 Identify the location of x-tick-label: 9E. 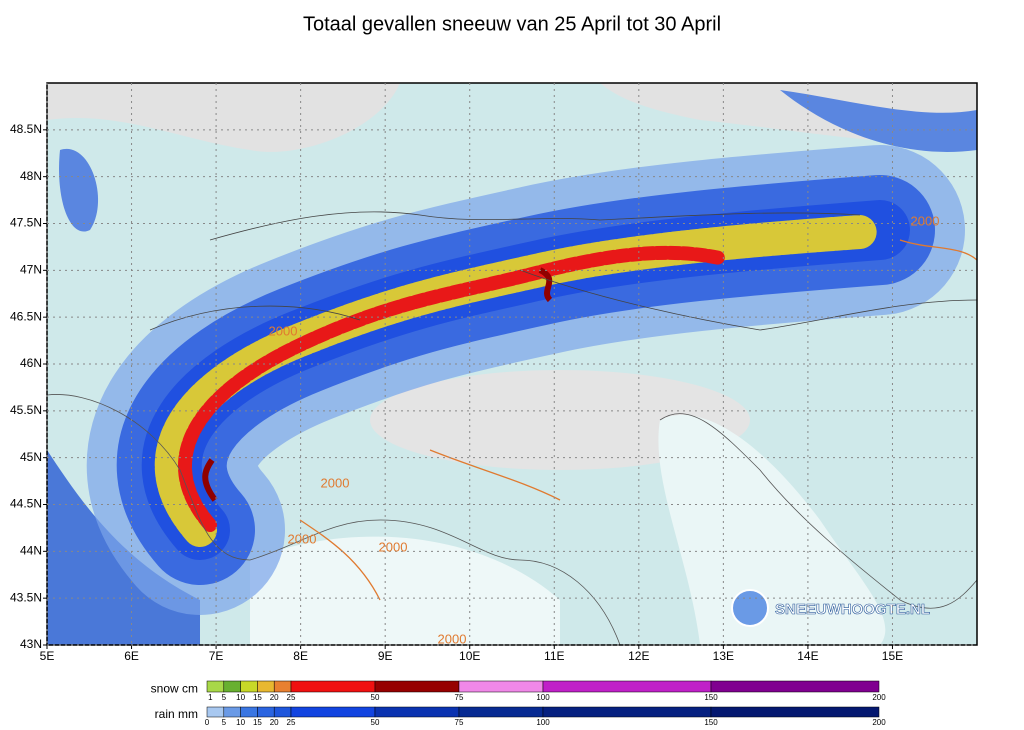
(385, 656).